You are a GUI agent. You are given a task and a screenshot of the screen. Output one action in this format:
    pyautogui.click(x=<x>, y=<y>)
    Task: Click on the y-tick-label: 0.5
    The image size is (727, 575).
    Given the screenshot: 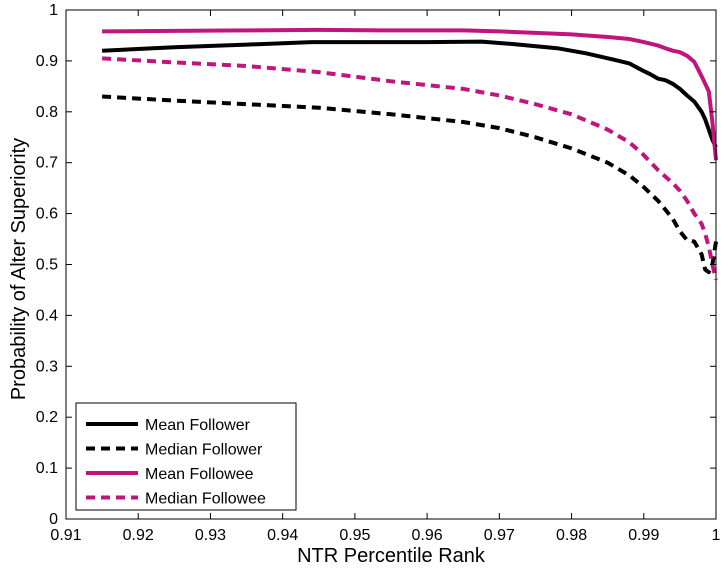 What is the action you would take?
    pyautogui.click(x=47, y=265)
    